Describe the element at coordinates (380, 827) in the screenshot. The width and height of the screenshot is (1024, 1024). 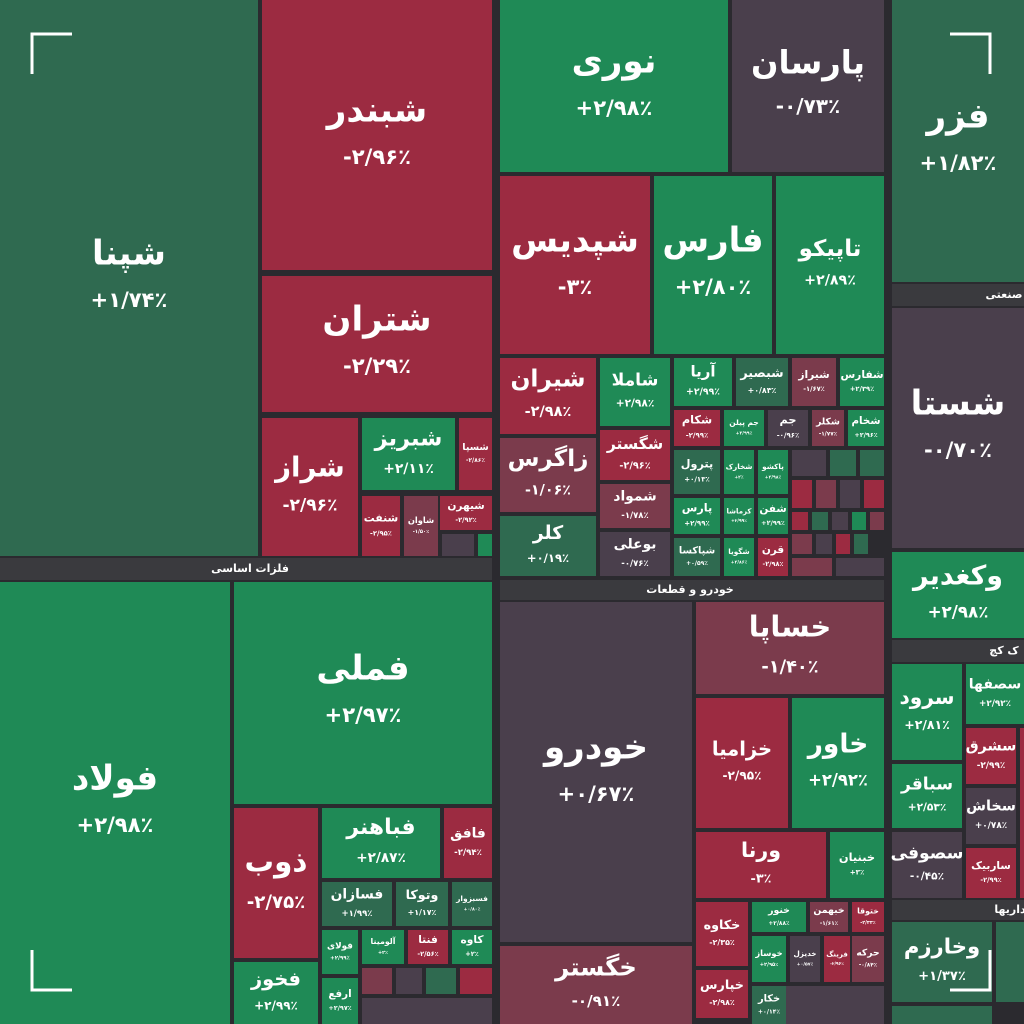
I see `tile-name: فباهنر` at that location.